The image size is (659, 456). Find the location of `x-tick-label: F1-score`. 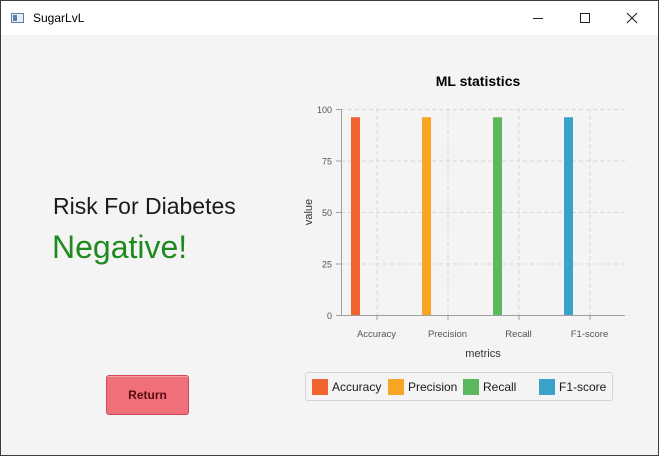

x-tick-label: F1-score is located at coordinates (589, 334).